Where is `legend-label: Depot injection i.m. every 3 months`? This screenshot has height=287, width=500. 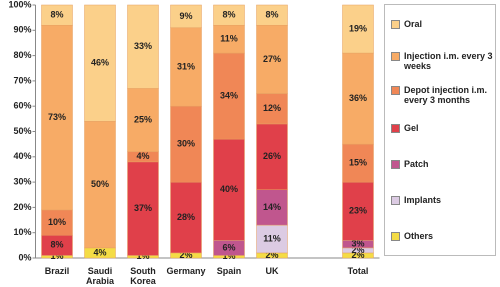 legend-label: Depot injection i.m. every 3 months is located at coordinates (446, 95).